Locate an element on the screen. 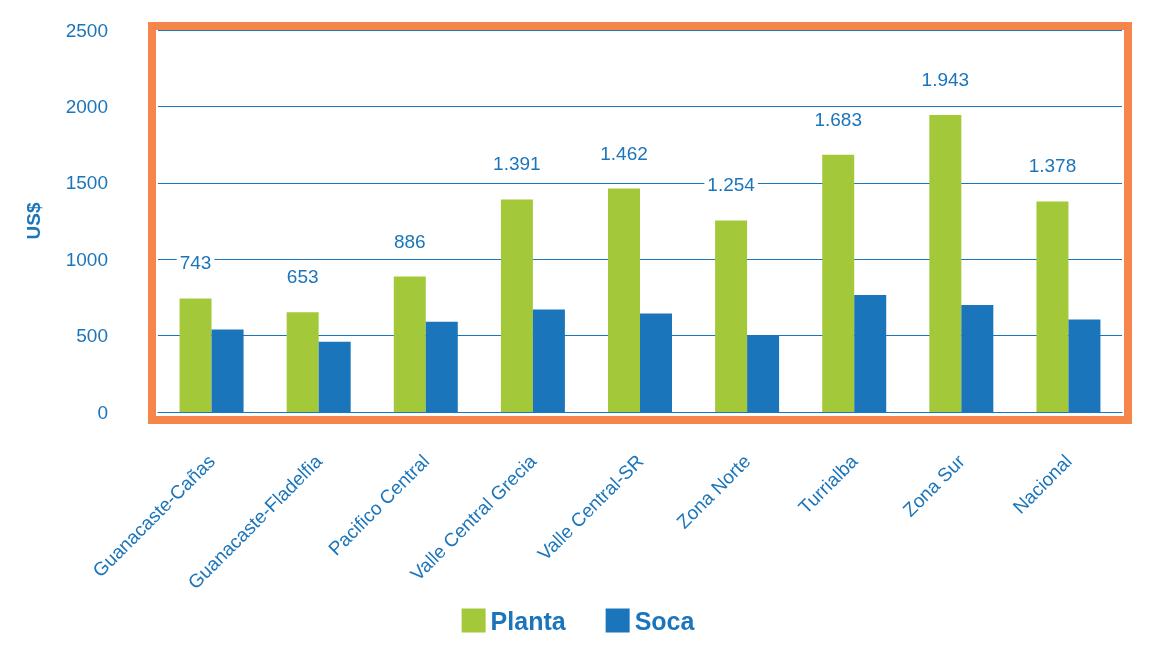 The image size is (1156, 650). y-tick-label: 2000 is located at coordinates (86, 106).